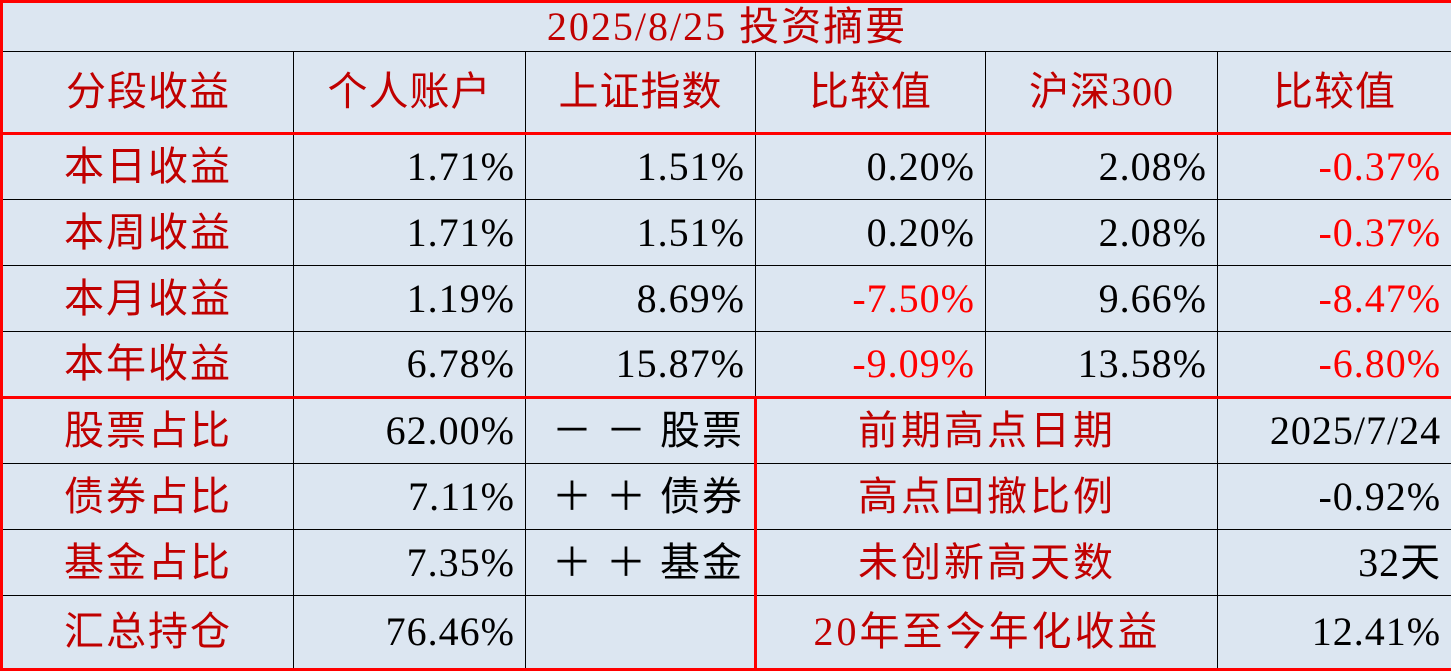 The height and width of the screenshot is (671, 1451). Describe the element at coordinates (410, 167) in the screenshot. I see `cell-personal-today: 1.71%` at that location.